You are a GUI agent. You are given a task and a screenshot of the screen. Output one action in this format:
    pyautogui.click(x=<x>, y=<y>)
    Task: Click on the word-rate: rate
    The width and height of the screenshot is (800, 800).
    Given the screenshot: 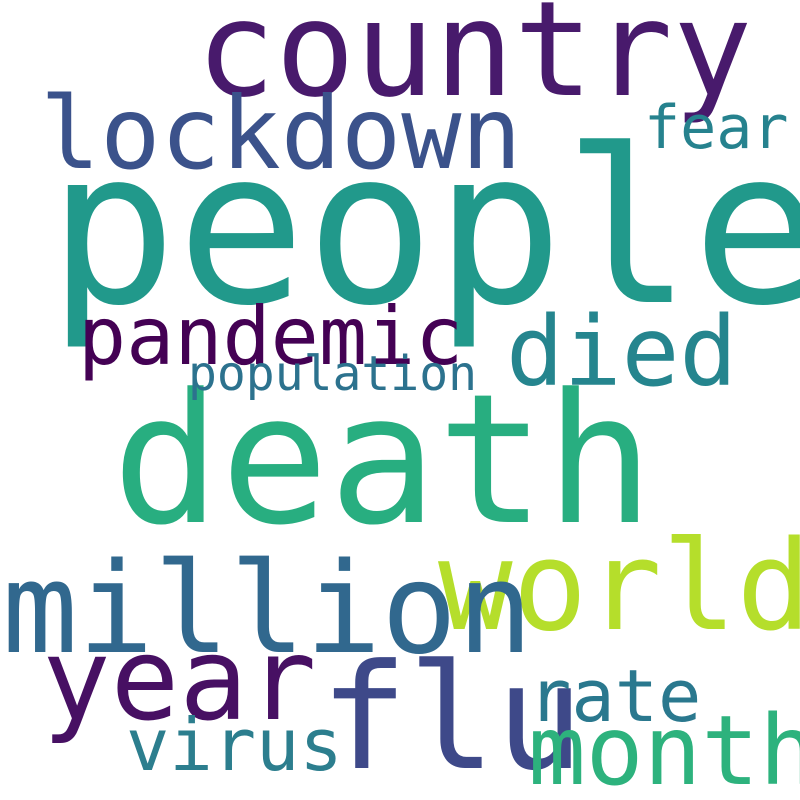 What is the action you would take?
    pyautogui.click(x=615, y=696)
    